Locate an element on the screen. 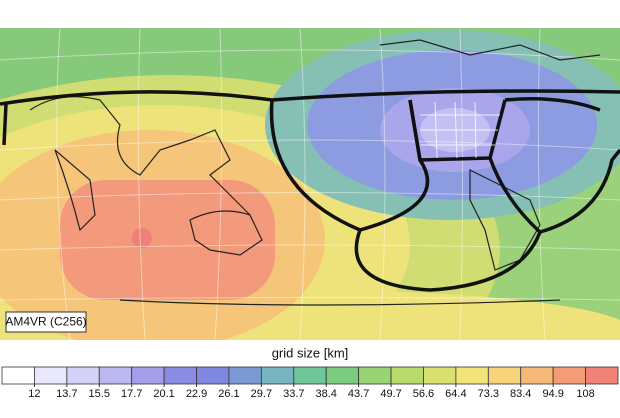 Image resolution: width=620 pixels, height=418 pixels. colorbar-tick-label: 17.7 is located at coordinates (131, 394).